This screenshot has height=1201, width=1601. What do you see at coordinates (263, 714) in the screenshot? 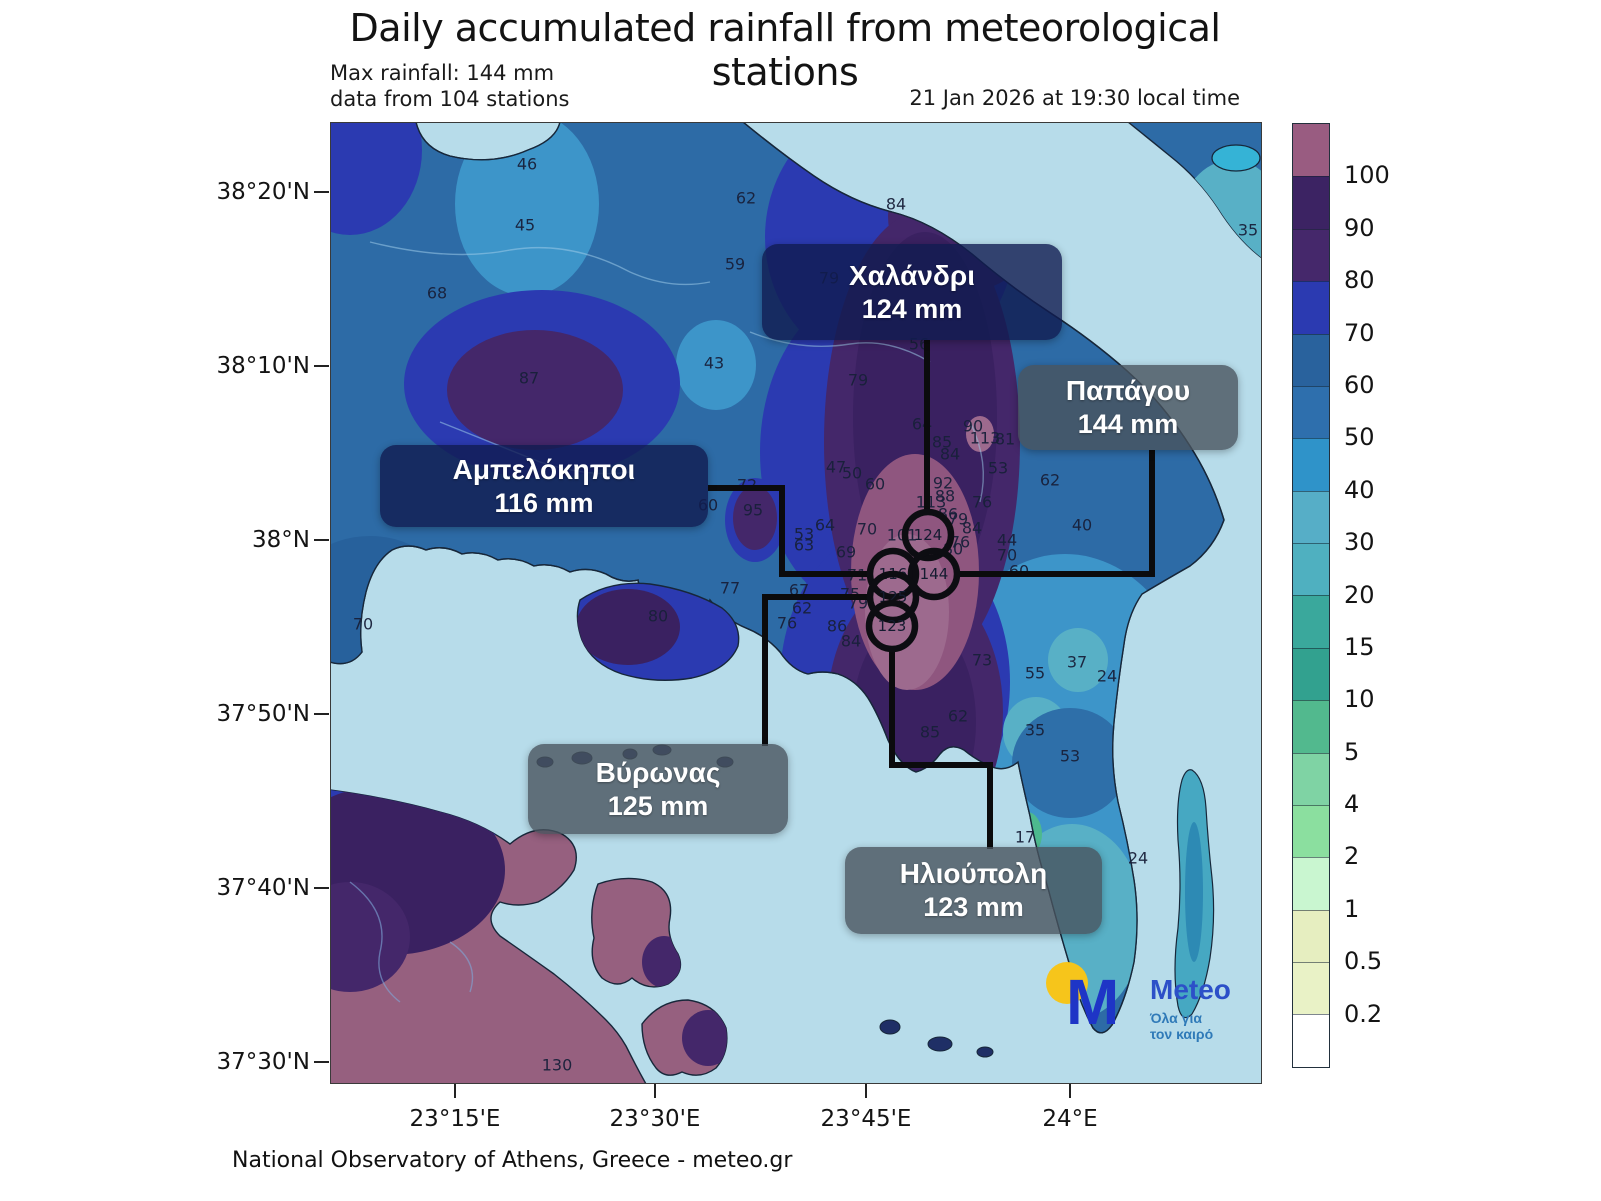
I see `lat-tick-label: 37°50'N` at bounding box center [263, 714].